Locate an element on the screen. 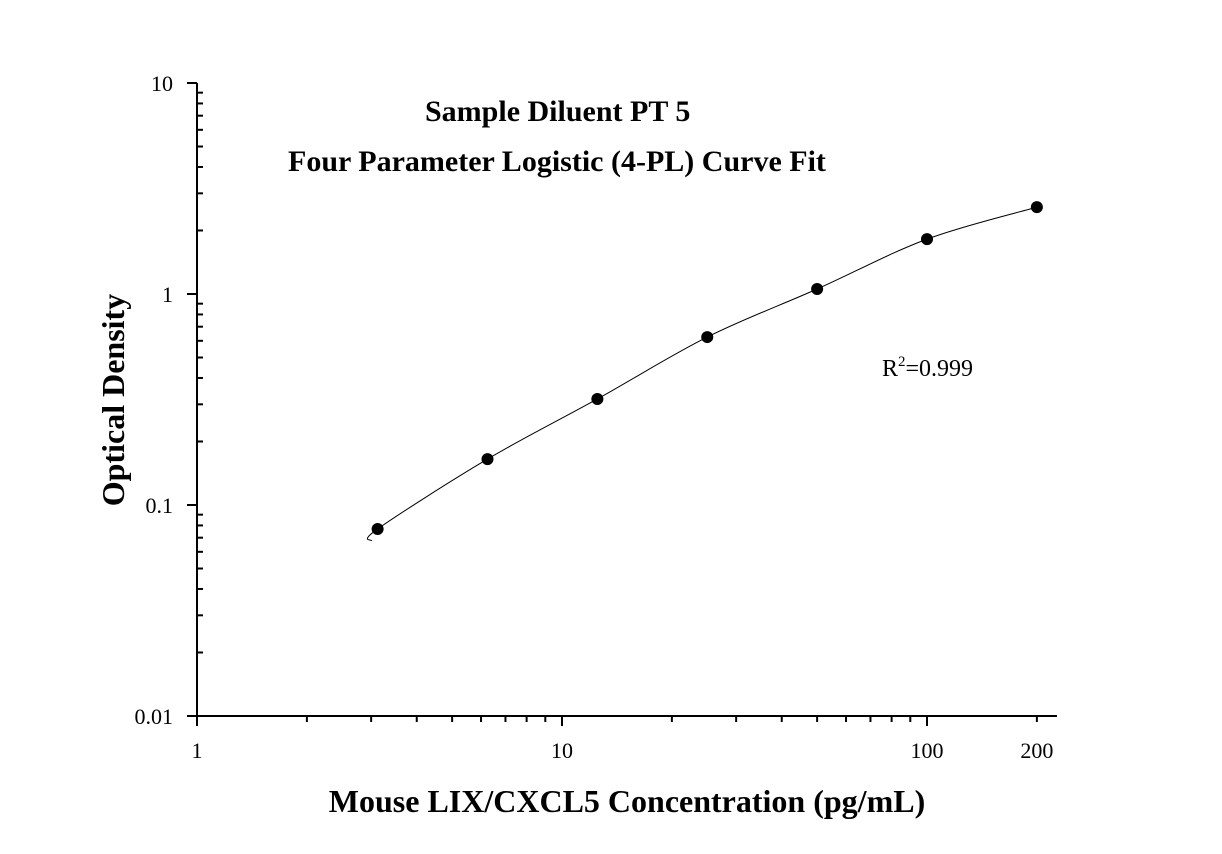  x-axis-title: Mouse LIX/CXCL5 Concentration (pg/mL) is located at coordinates (627, 801).